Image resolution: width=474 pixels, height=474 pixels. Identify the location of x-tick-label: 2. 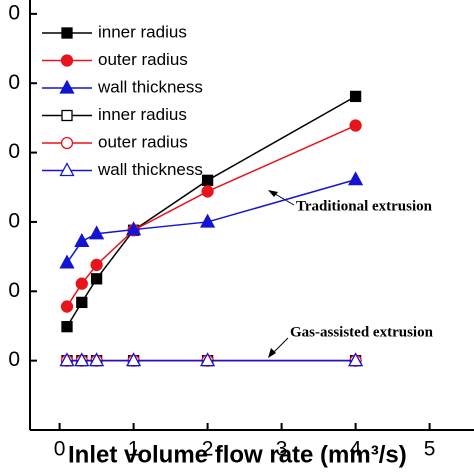
(208, 449).